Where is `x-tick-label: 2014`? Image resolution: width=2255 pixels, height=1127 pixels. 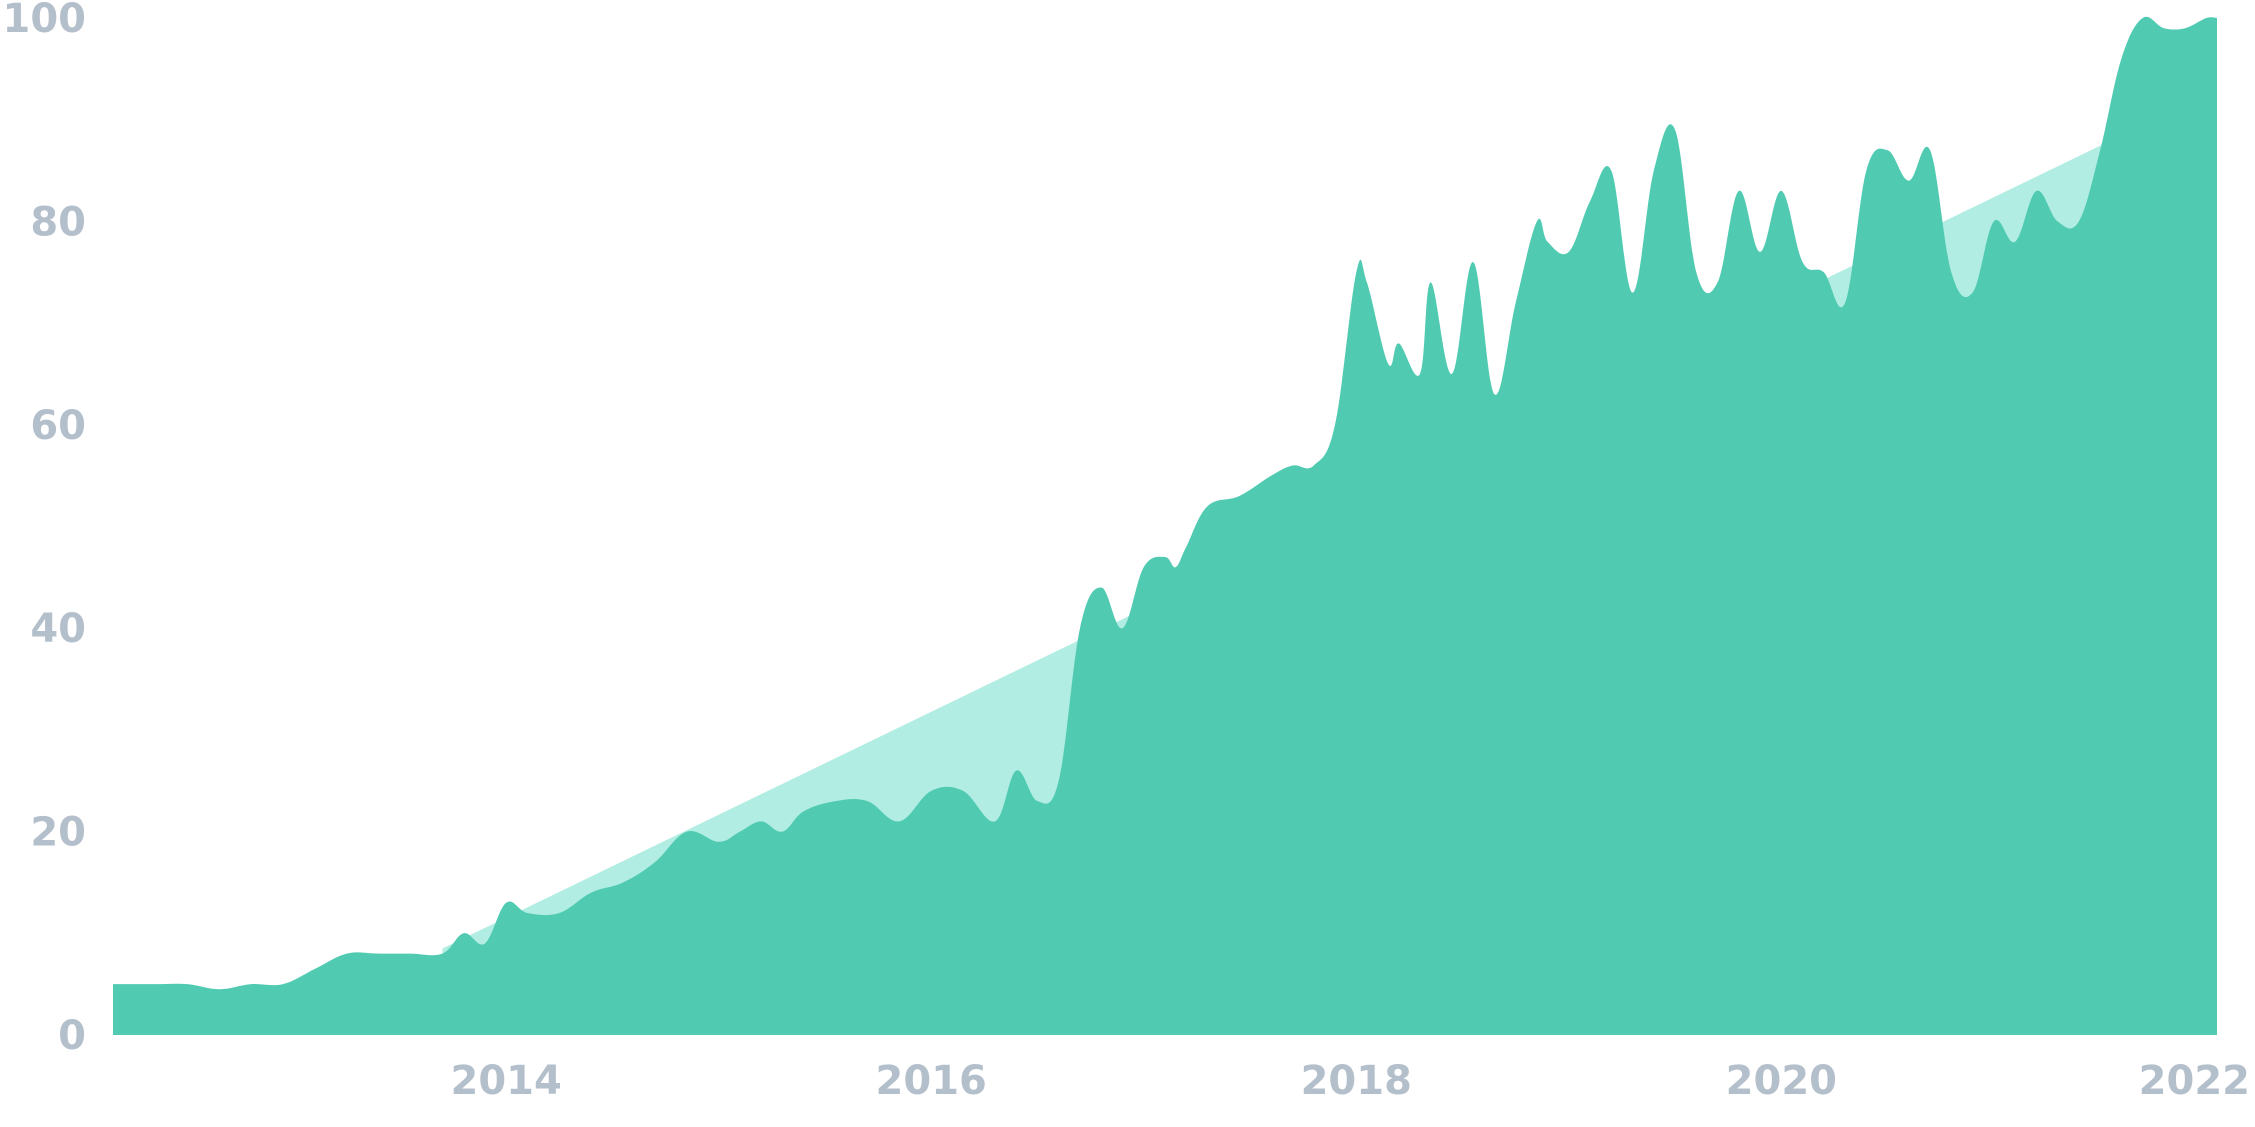 x-tick-label: 2014 is located at coordinates (506, 1081).